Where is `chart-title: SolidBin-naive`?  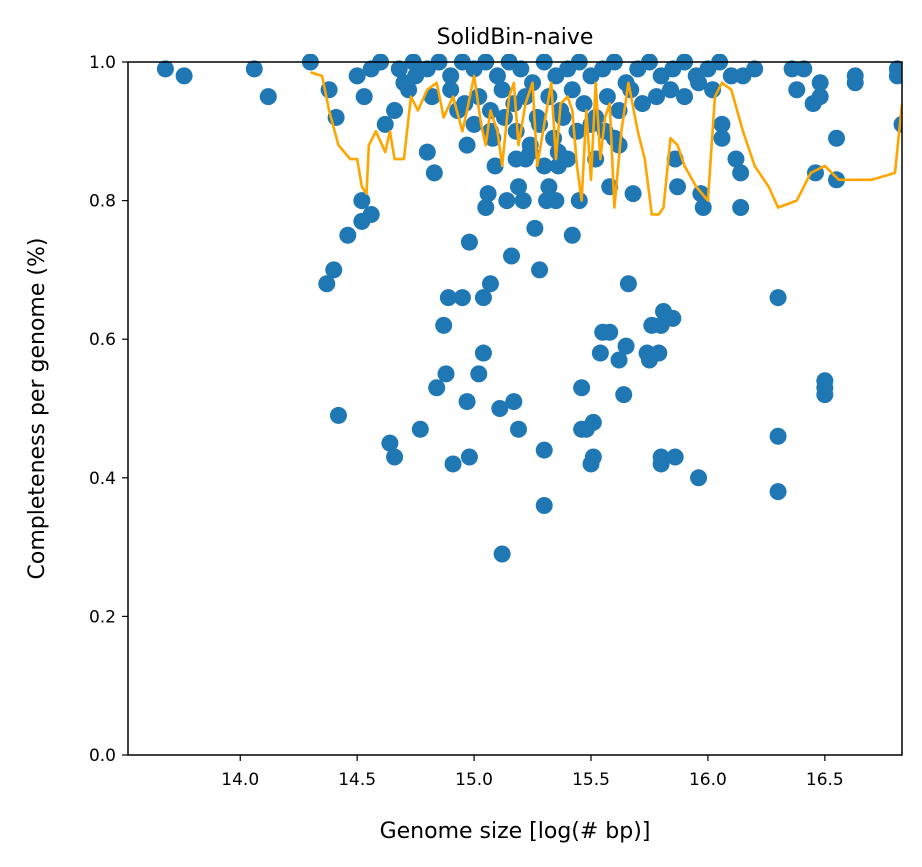 chart-title: SolidBin-naive is located at coordinates (515, 37).